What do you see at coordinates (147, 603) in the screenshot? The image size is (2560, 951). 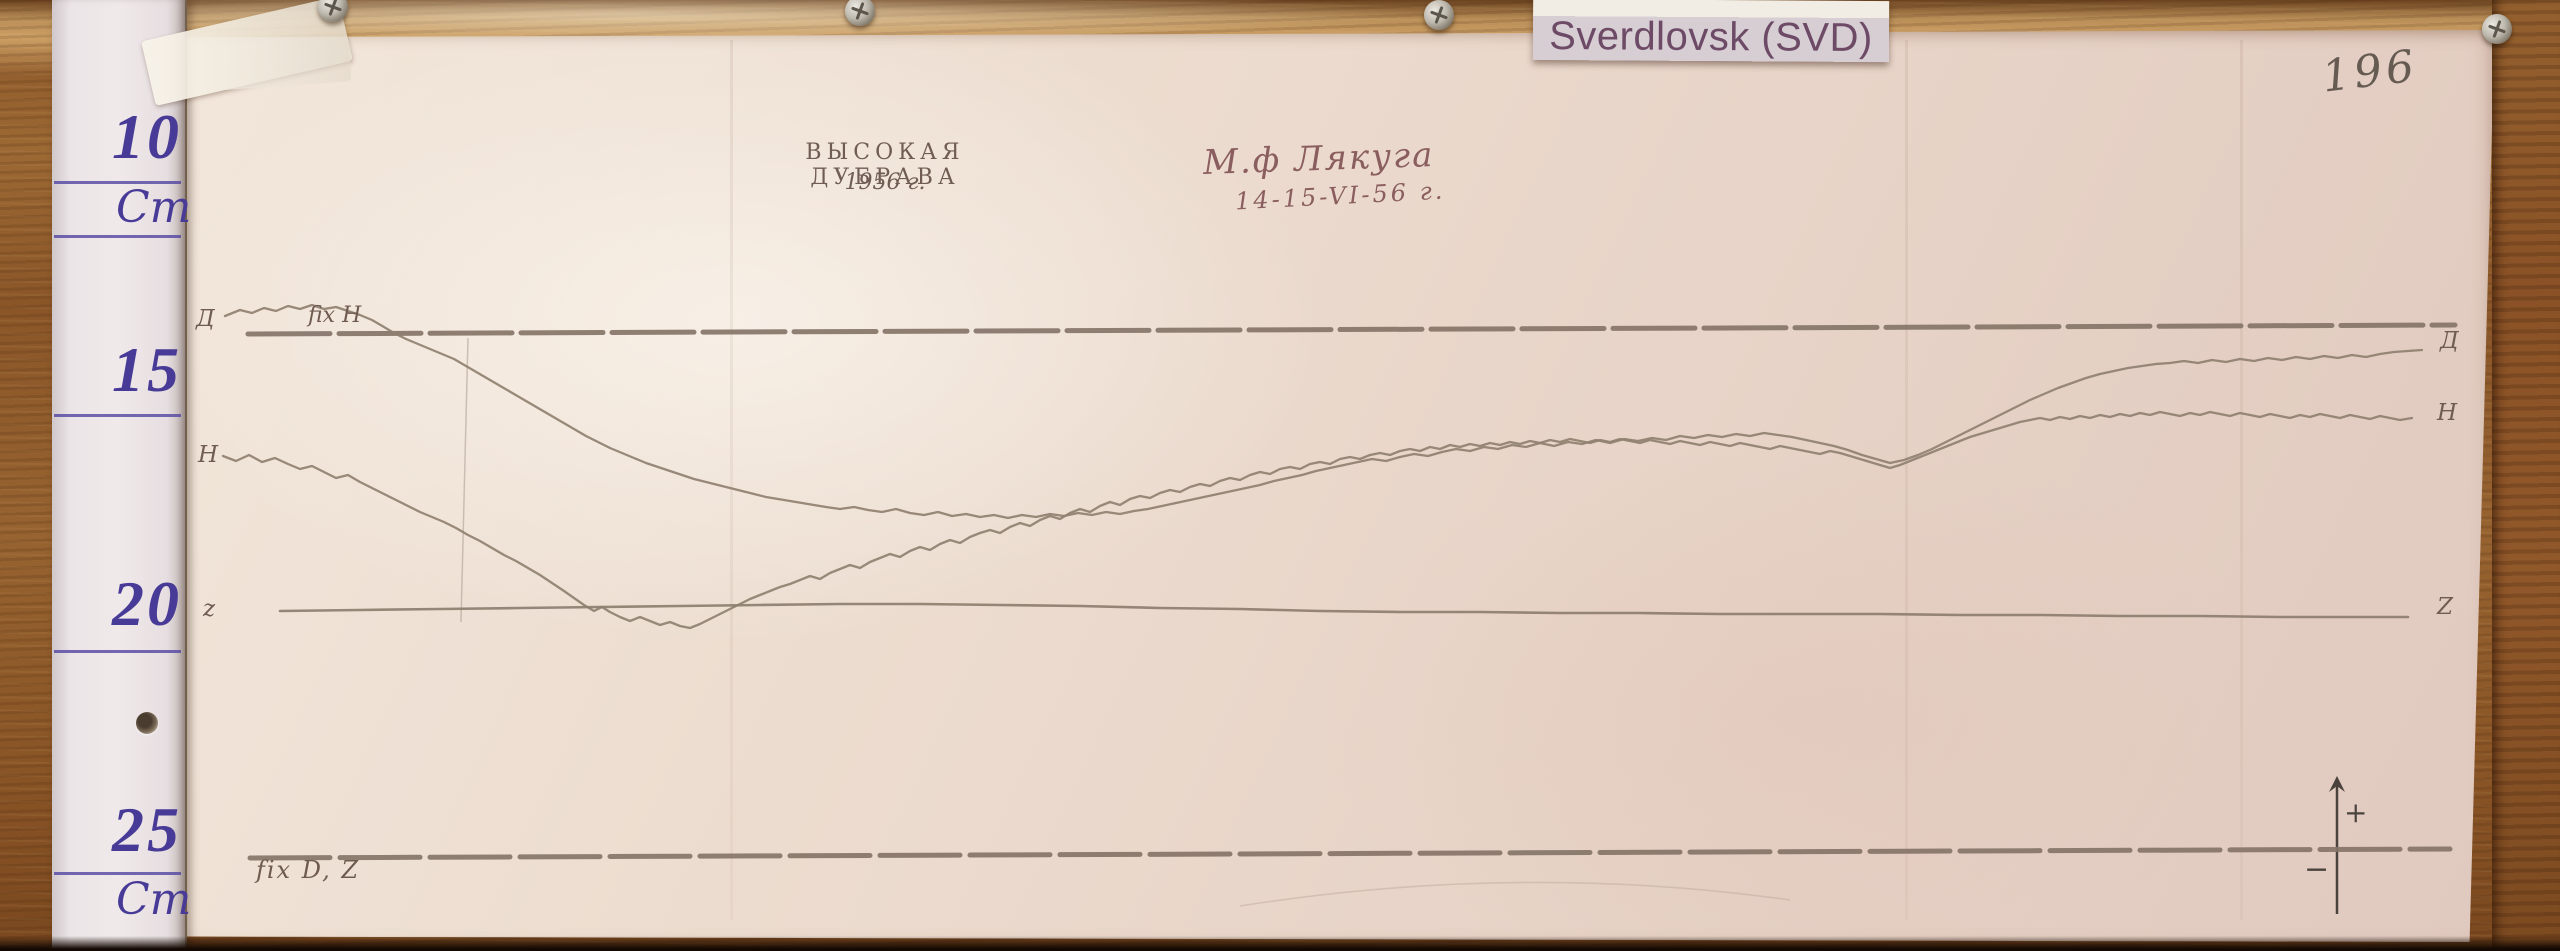 I see `ruler-mark-20: 20` at bounding box center [147, 603].